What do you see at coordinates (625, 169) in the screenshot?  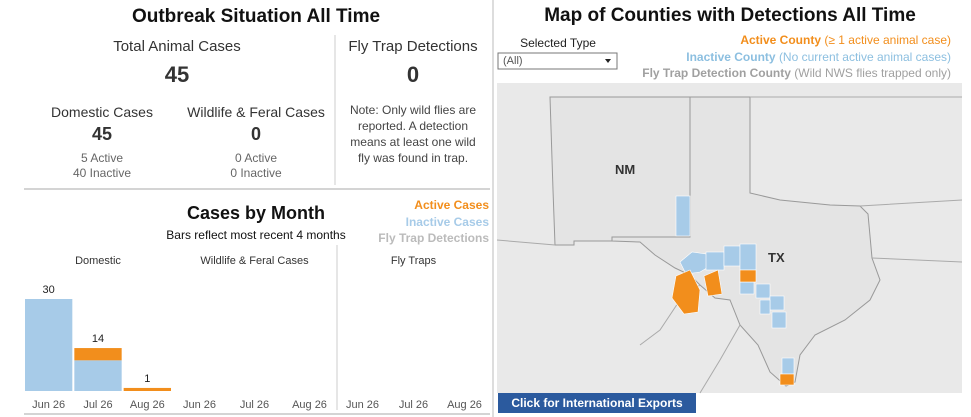 I see `state-label: NM` at bounding box center [625, 169].